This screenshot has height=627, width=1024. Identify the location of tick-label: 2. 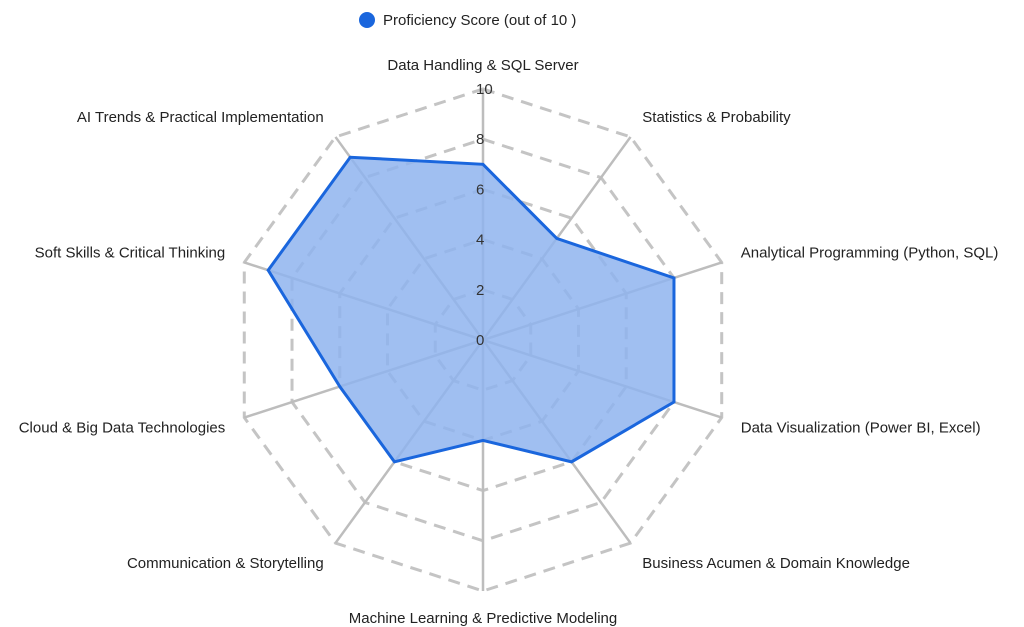
(480, 290).